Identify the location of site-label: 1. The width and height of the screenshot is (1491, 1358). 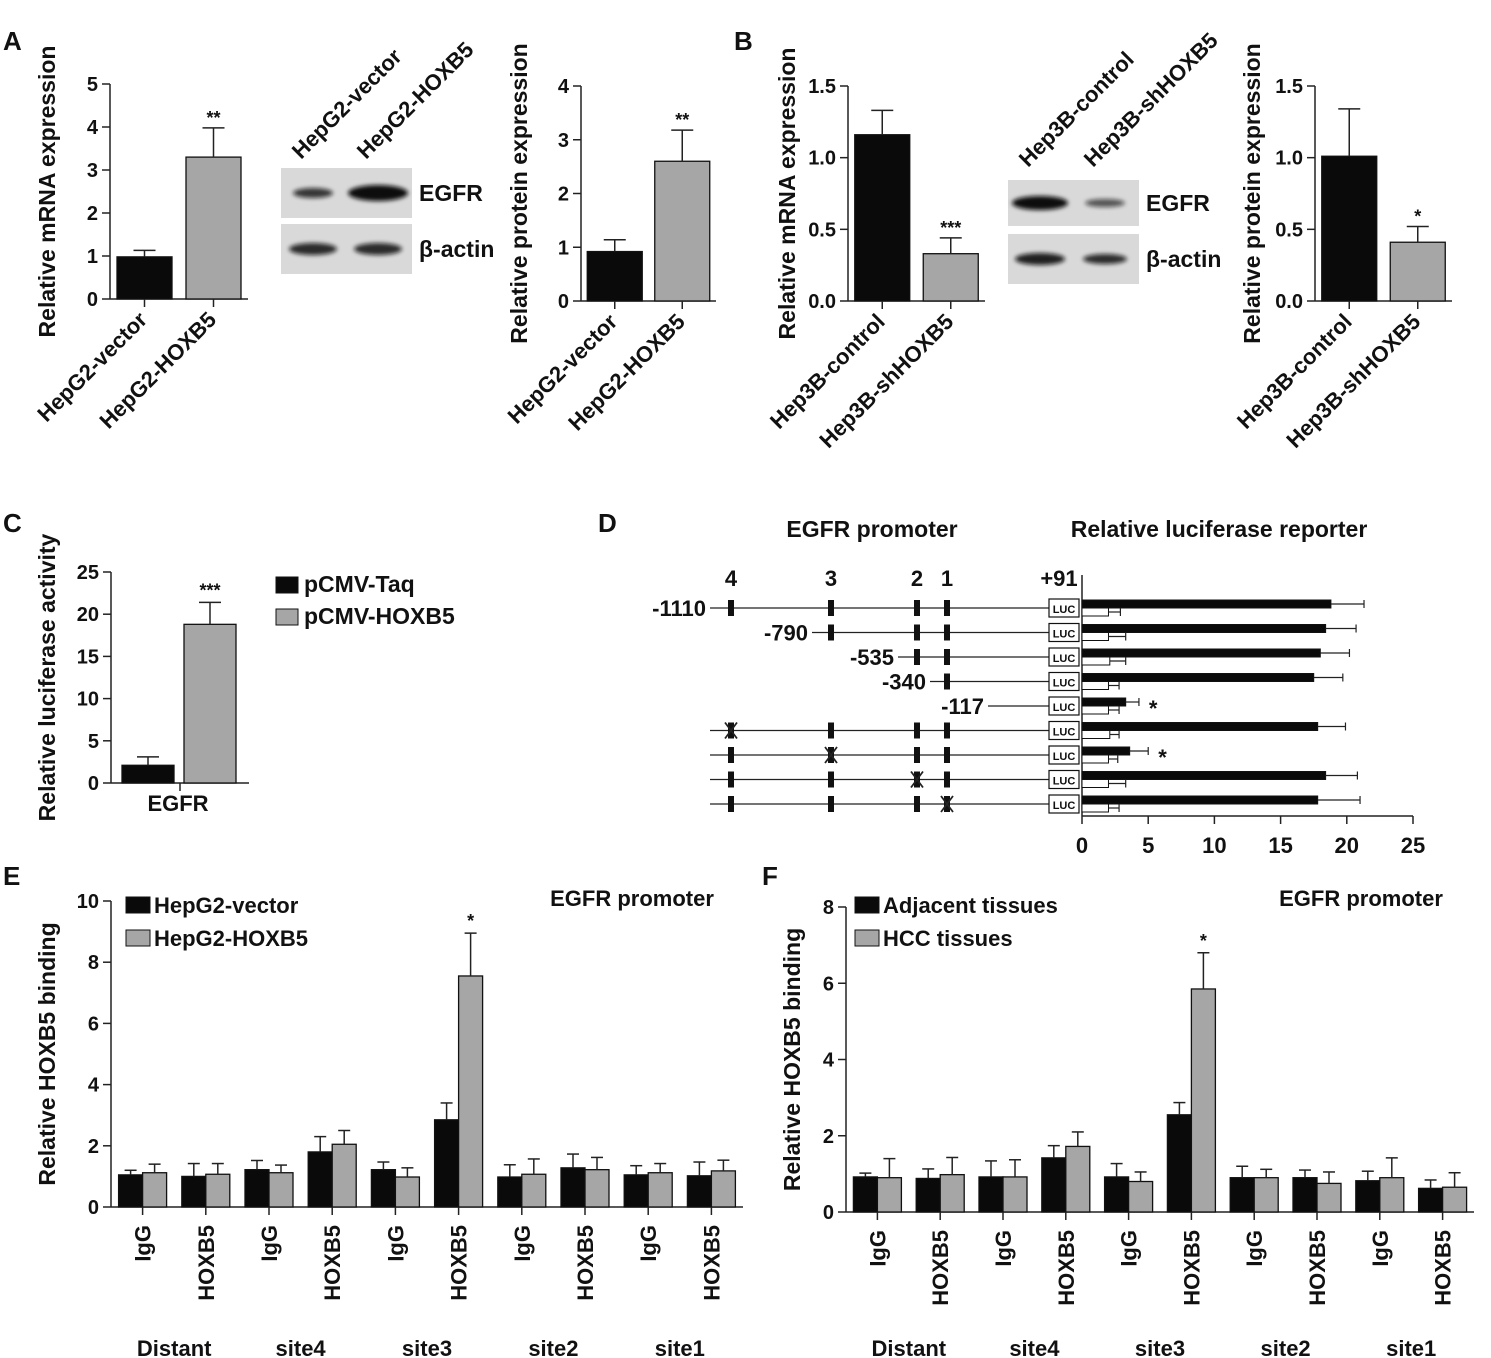
(947, 578).